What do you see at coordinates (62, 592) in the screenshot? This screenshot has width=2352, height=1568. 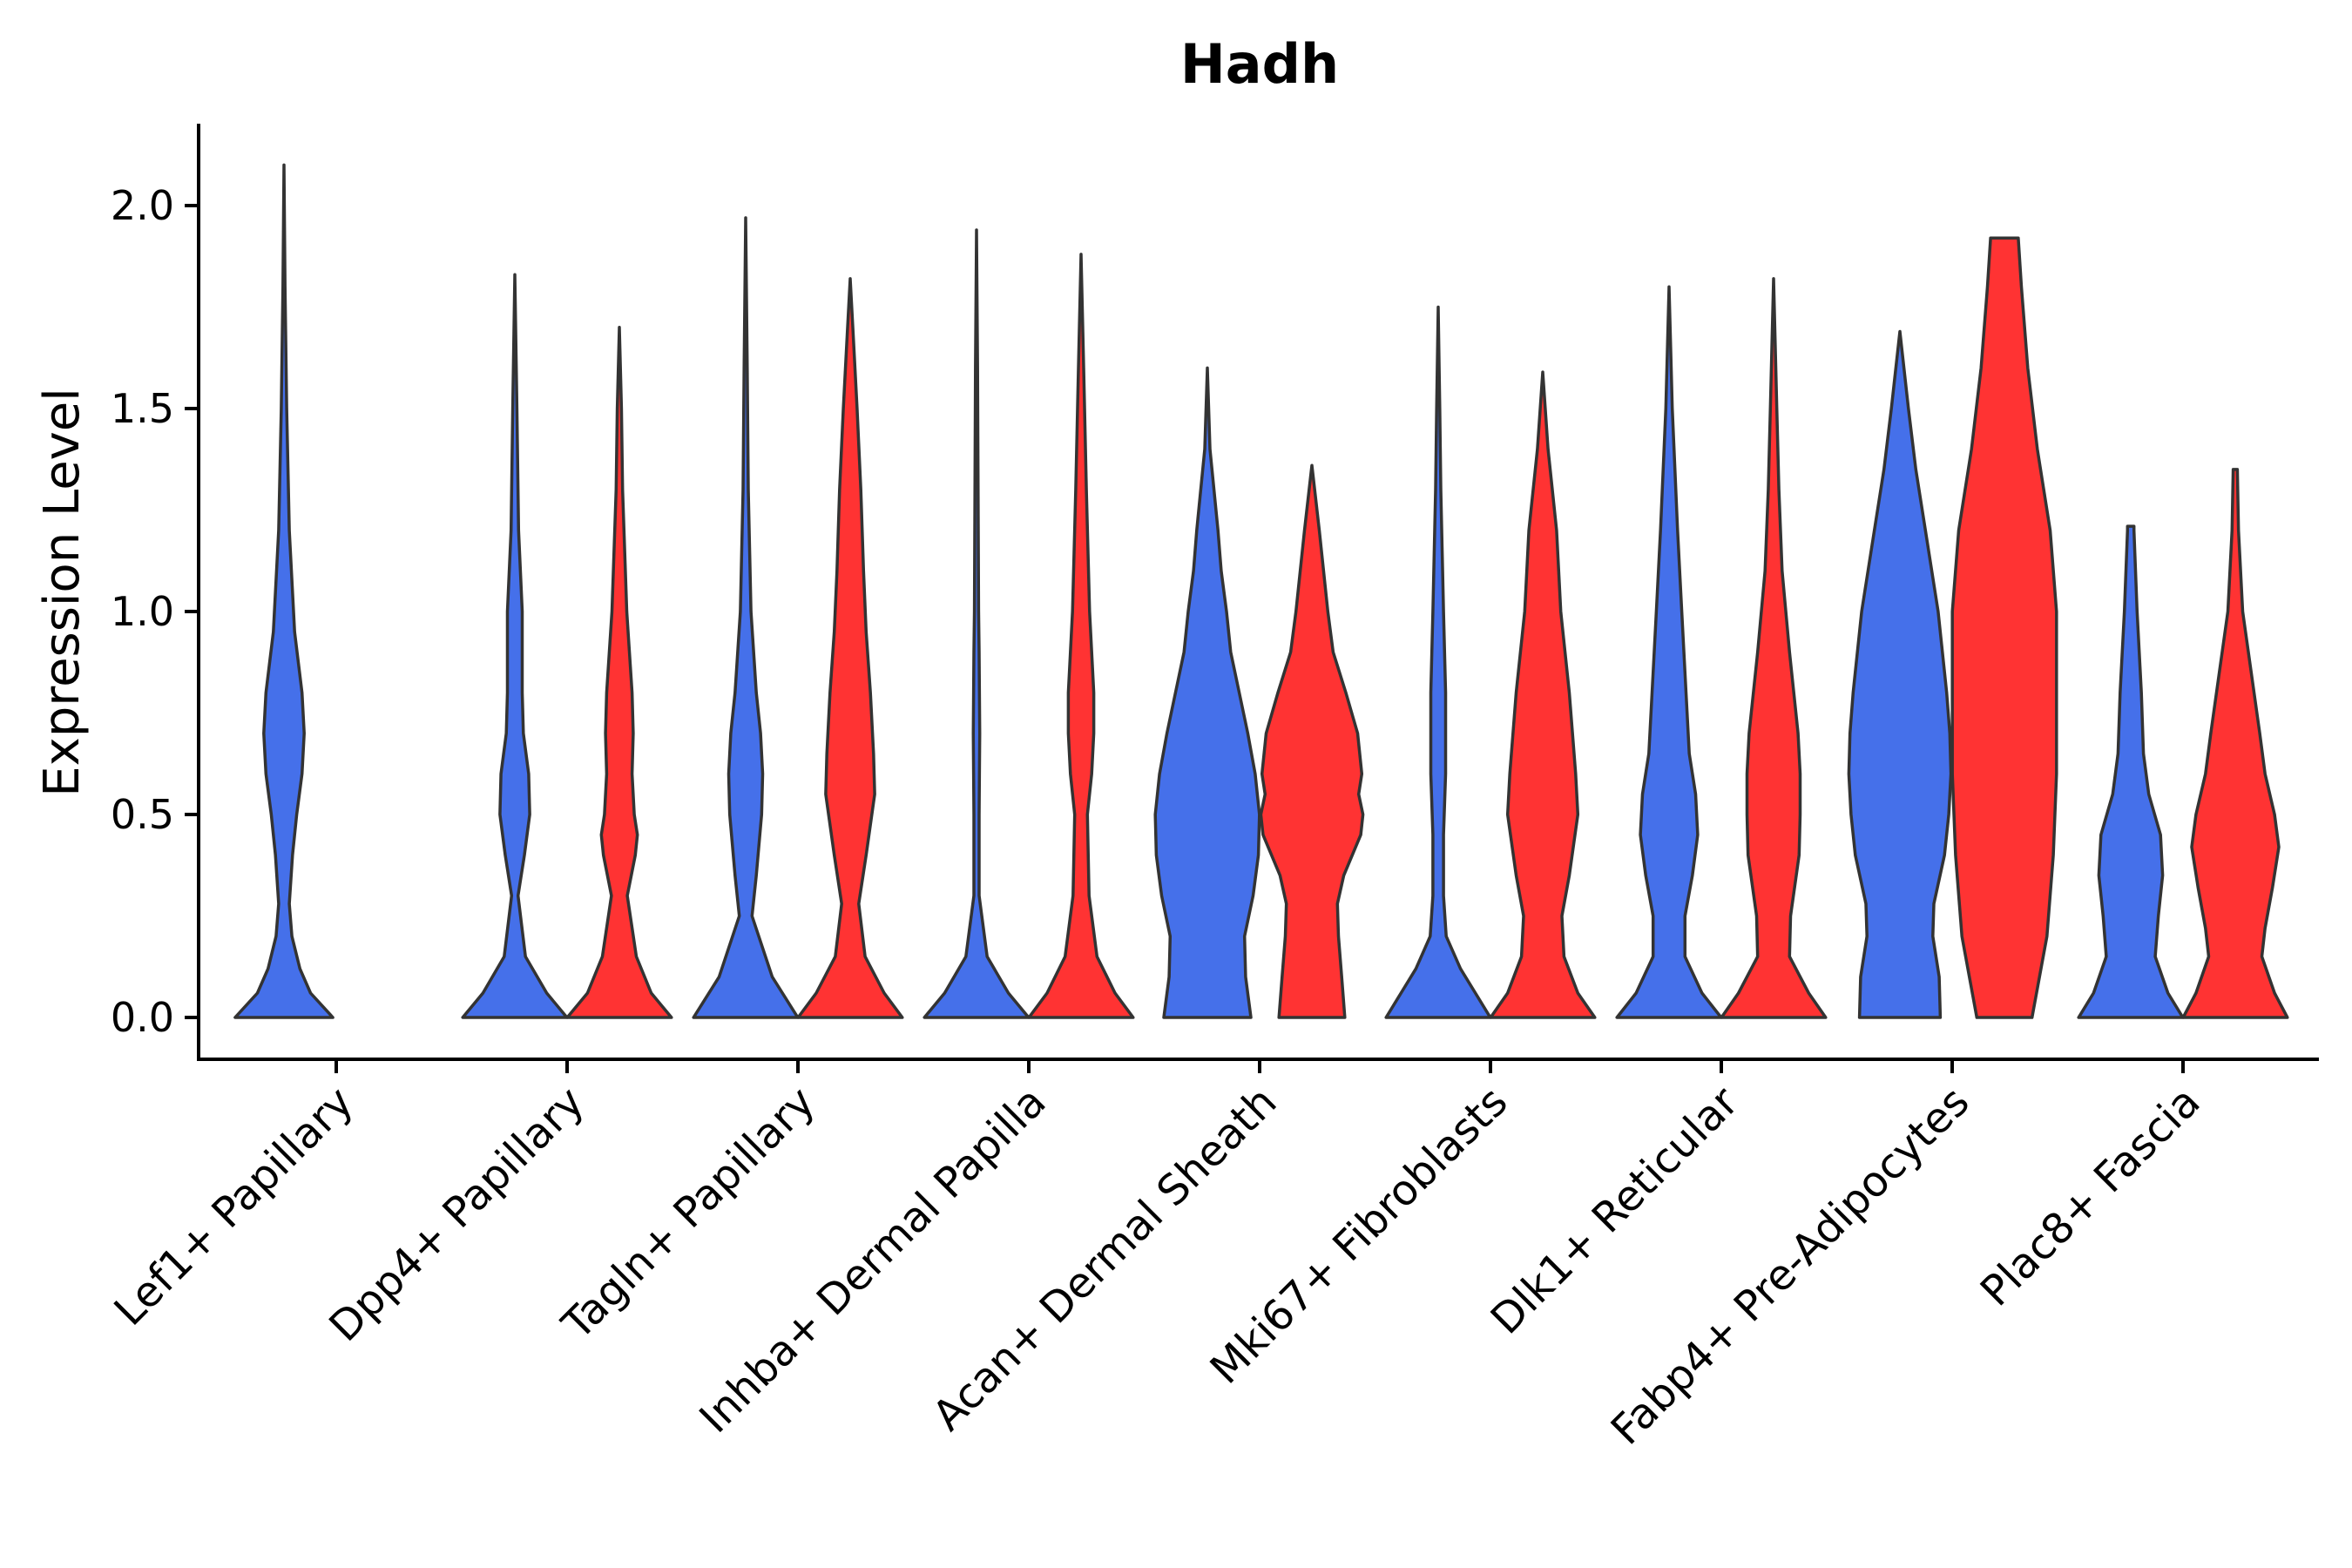 I see `y-axis-label: Expression Level` at bounding box center [62, 592].